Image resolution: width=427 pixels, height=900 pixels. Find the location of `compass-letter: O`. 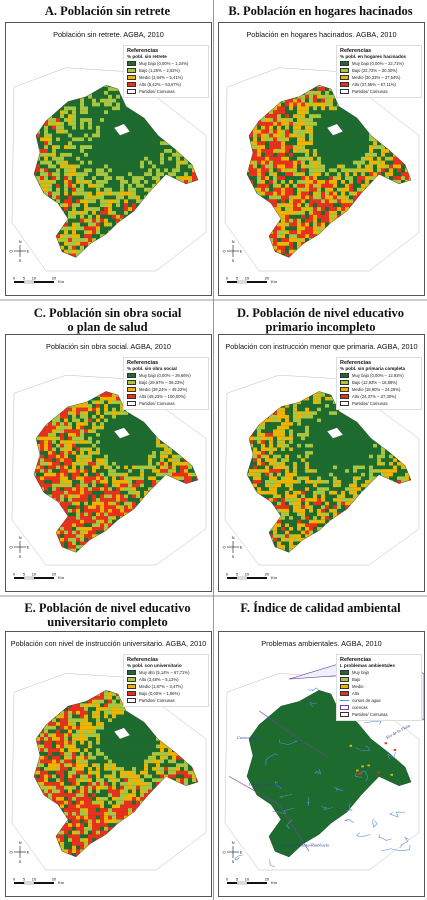

compass-letter: O is located at coordinates (10, 251).